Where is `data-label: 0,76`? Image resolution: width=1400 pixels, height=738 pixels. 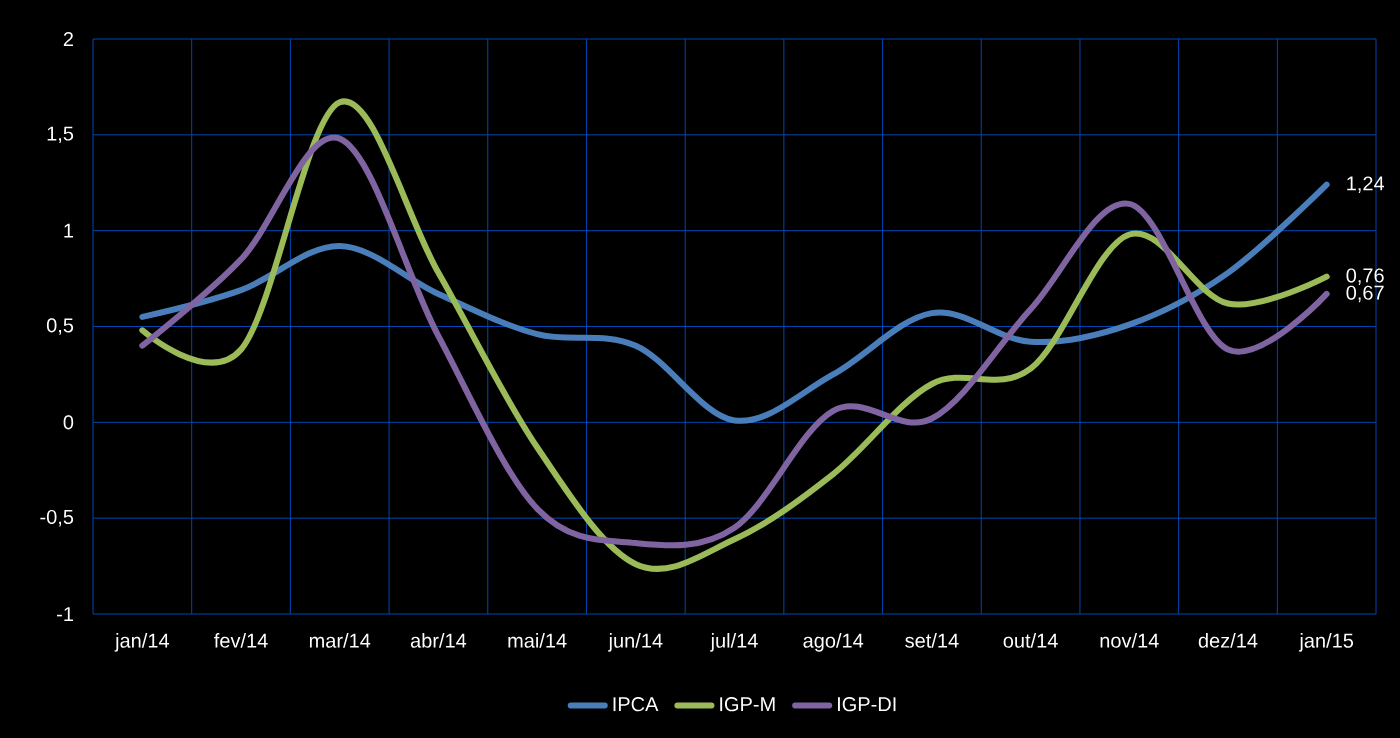
data-label: 0,76 is located at coordinates (1365, 276).